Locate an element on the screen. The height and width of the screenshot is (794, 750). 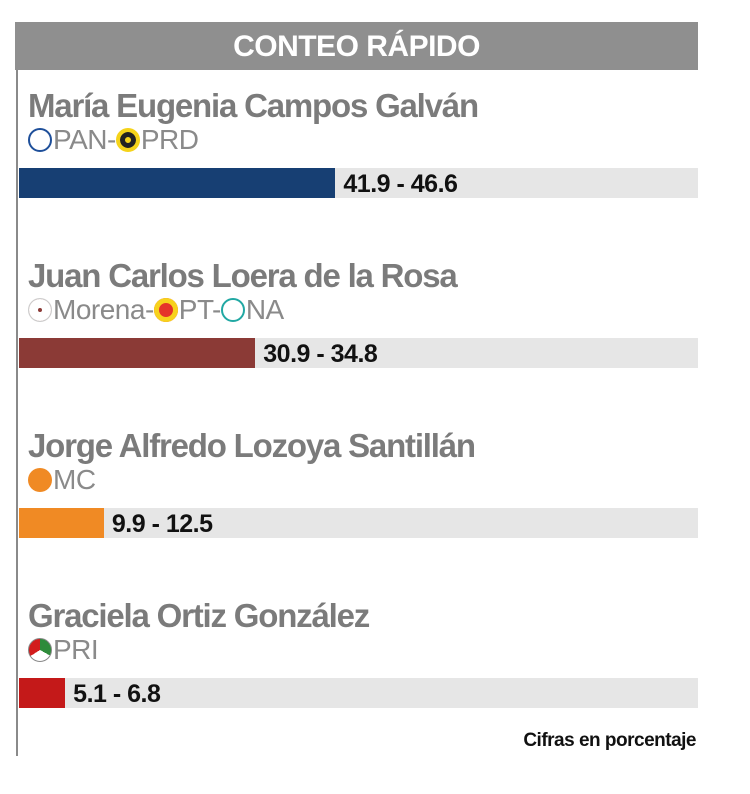
candidate-name: María Eugenia Campos Galván is located at coordinates (253, 105).